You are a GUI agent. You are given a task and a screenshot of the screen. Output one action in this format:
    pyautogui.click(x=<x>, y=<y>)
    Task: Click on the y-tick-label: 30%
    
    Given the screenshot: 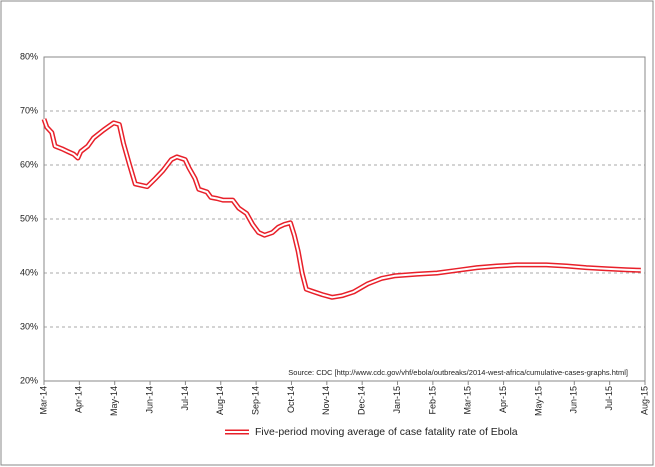 What is the action you would take?
    pyautogui.click(x=29, y=326)
    